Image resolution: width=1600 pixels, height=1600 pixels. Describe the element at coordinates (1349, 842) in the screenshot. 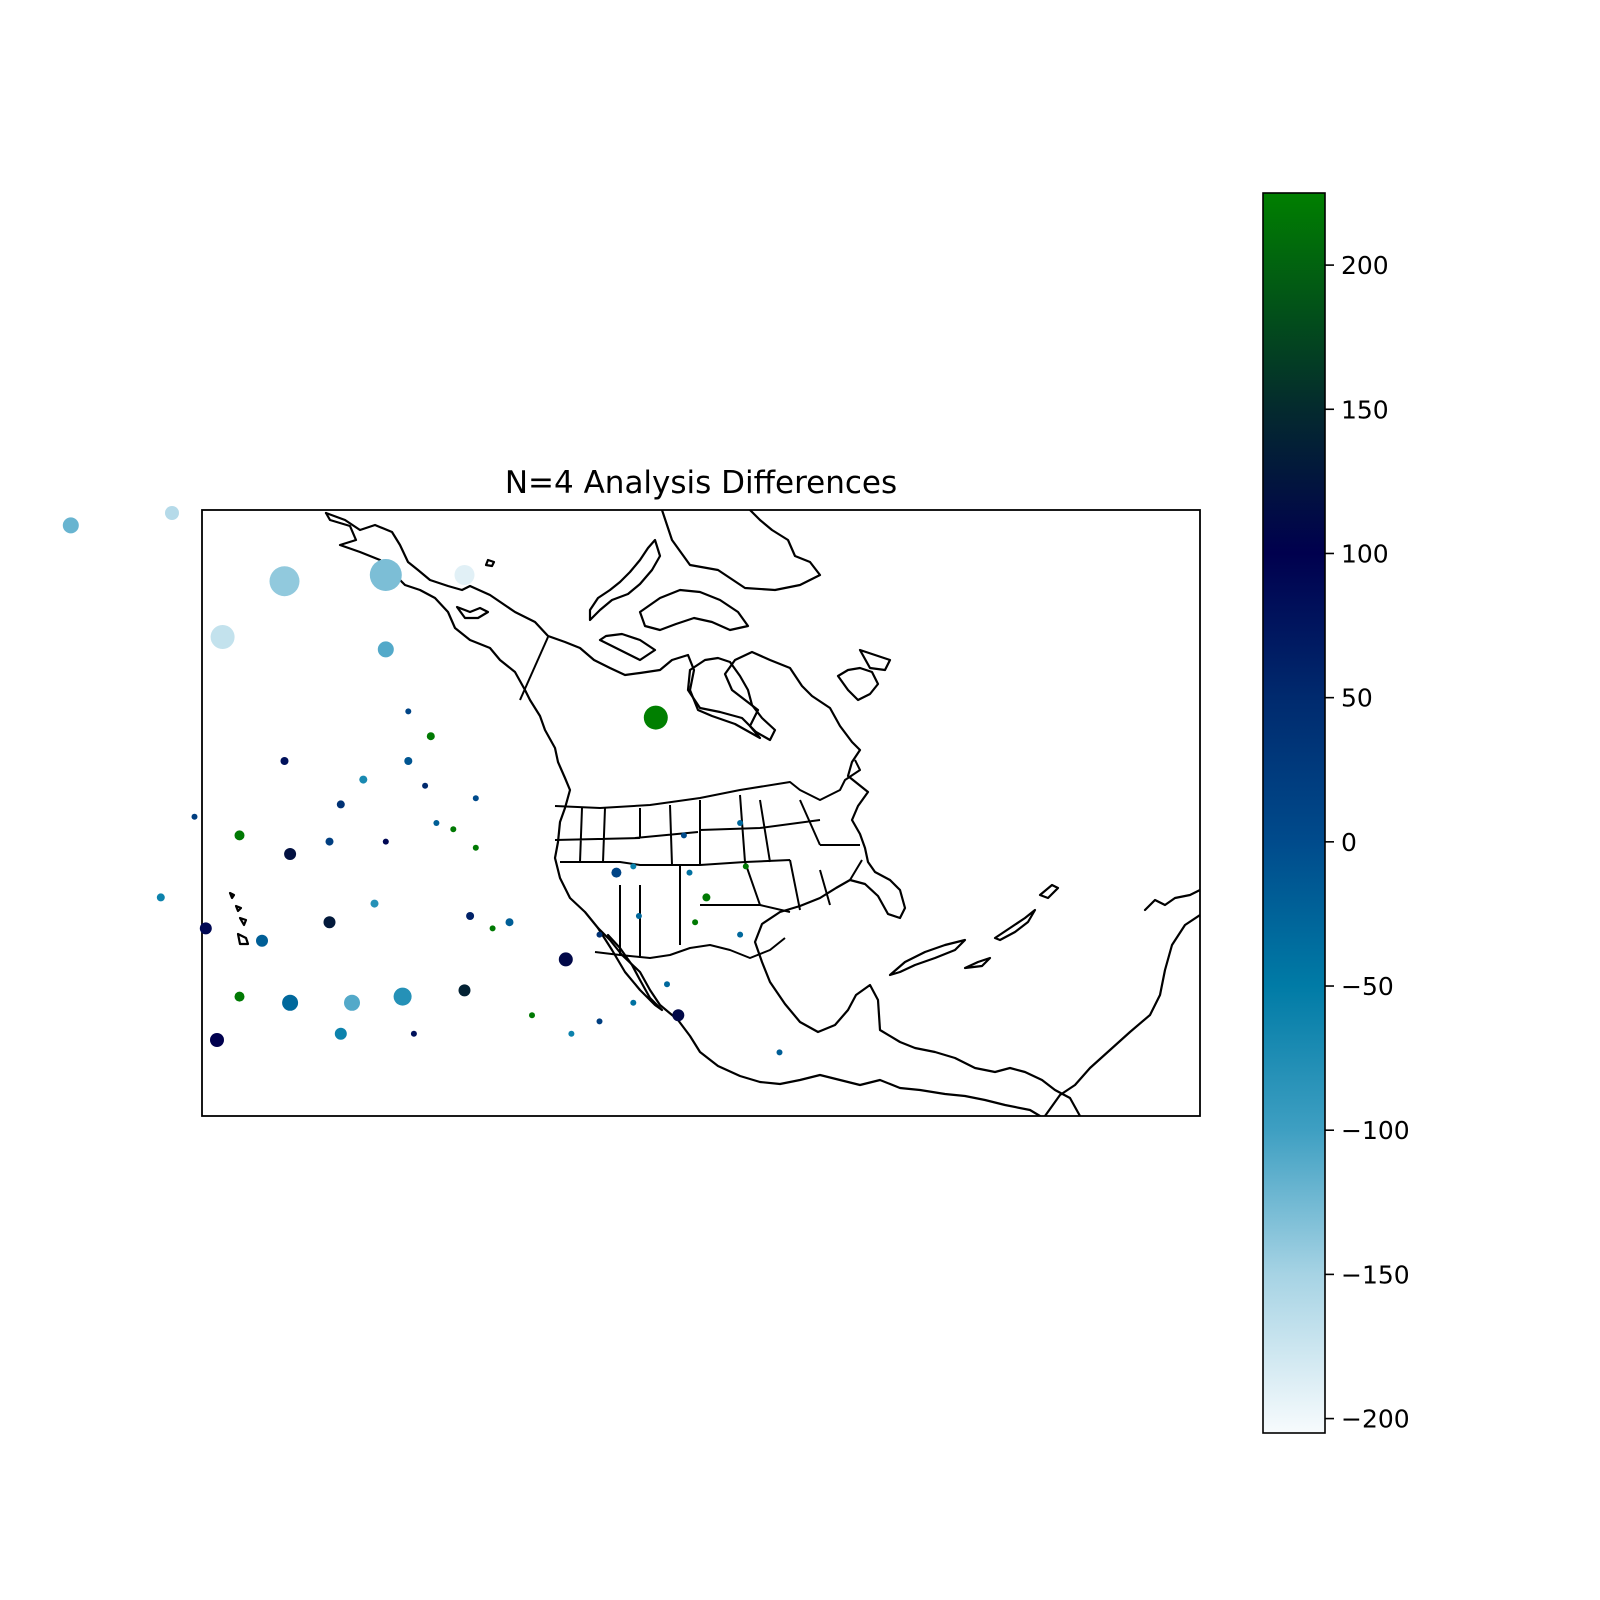

I see `colorbar-tick-label: 0` at that location.